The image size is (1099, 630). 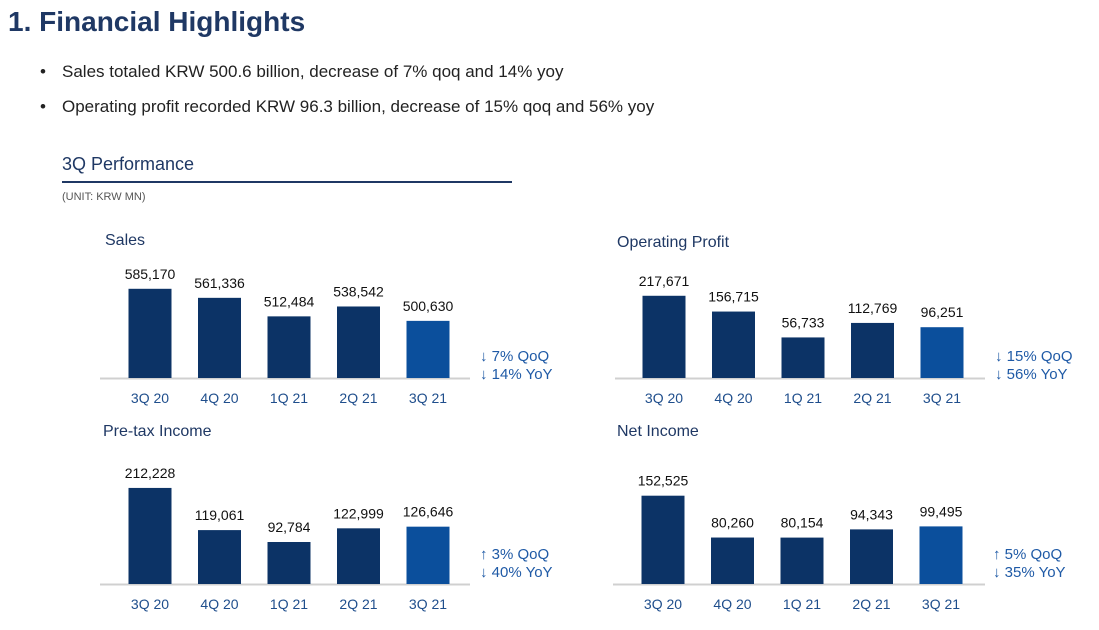 What do you see at coordinates (128, 164) in the screenshot?
I see `section-title: 3Q Performance` at bounding box center [128, 164].